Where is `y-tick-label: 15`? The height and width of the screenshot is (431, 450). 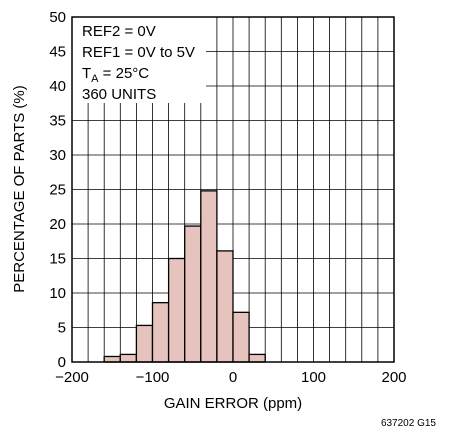
y-tick-label: 15 is located at coordinates (57, 259).